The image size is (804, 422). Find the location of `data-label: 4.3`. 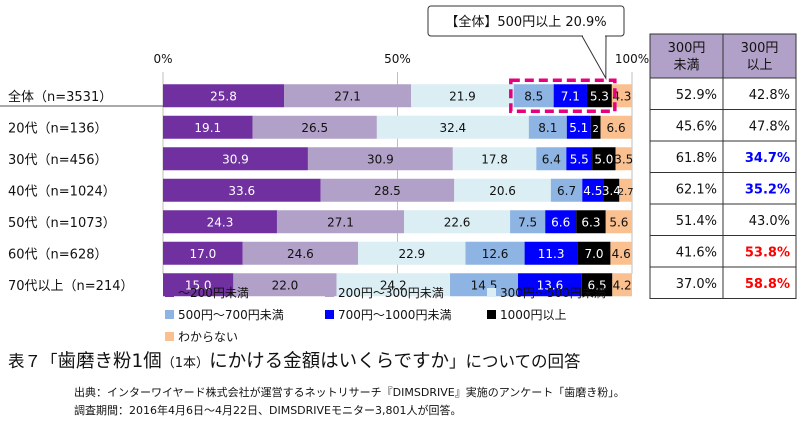

data-label: 4.3 is located at coordinates (621, 96).